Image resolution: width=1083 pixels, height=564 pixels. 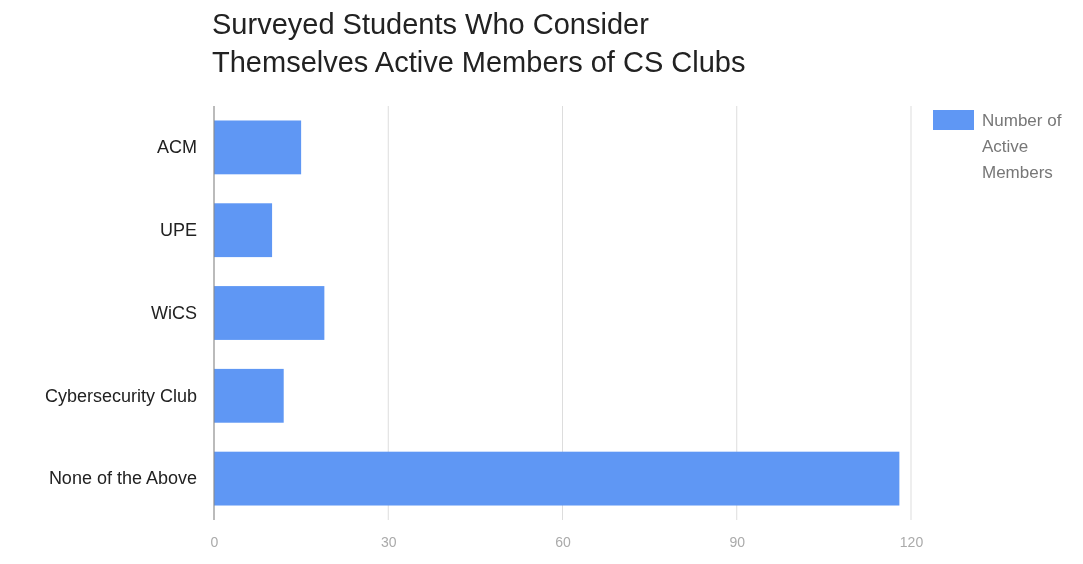 What do you see at coordinates (911, 541) in the screenshot?
I see `x-tick-label: 120` at bounding box center [911, 541].